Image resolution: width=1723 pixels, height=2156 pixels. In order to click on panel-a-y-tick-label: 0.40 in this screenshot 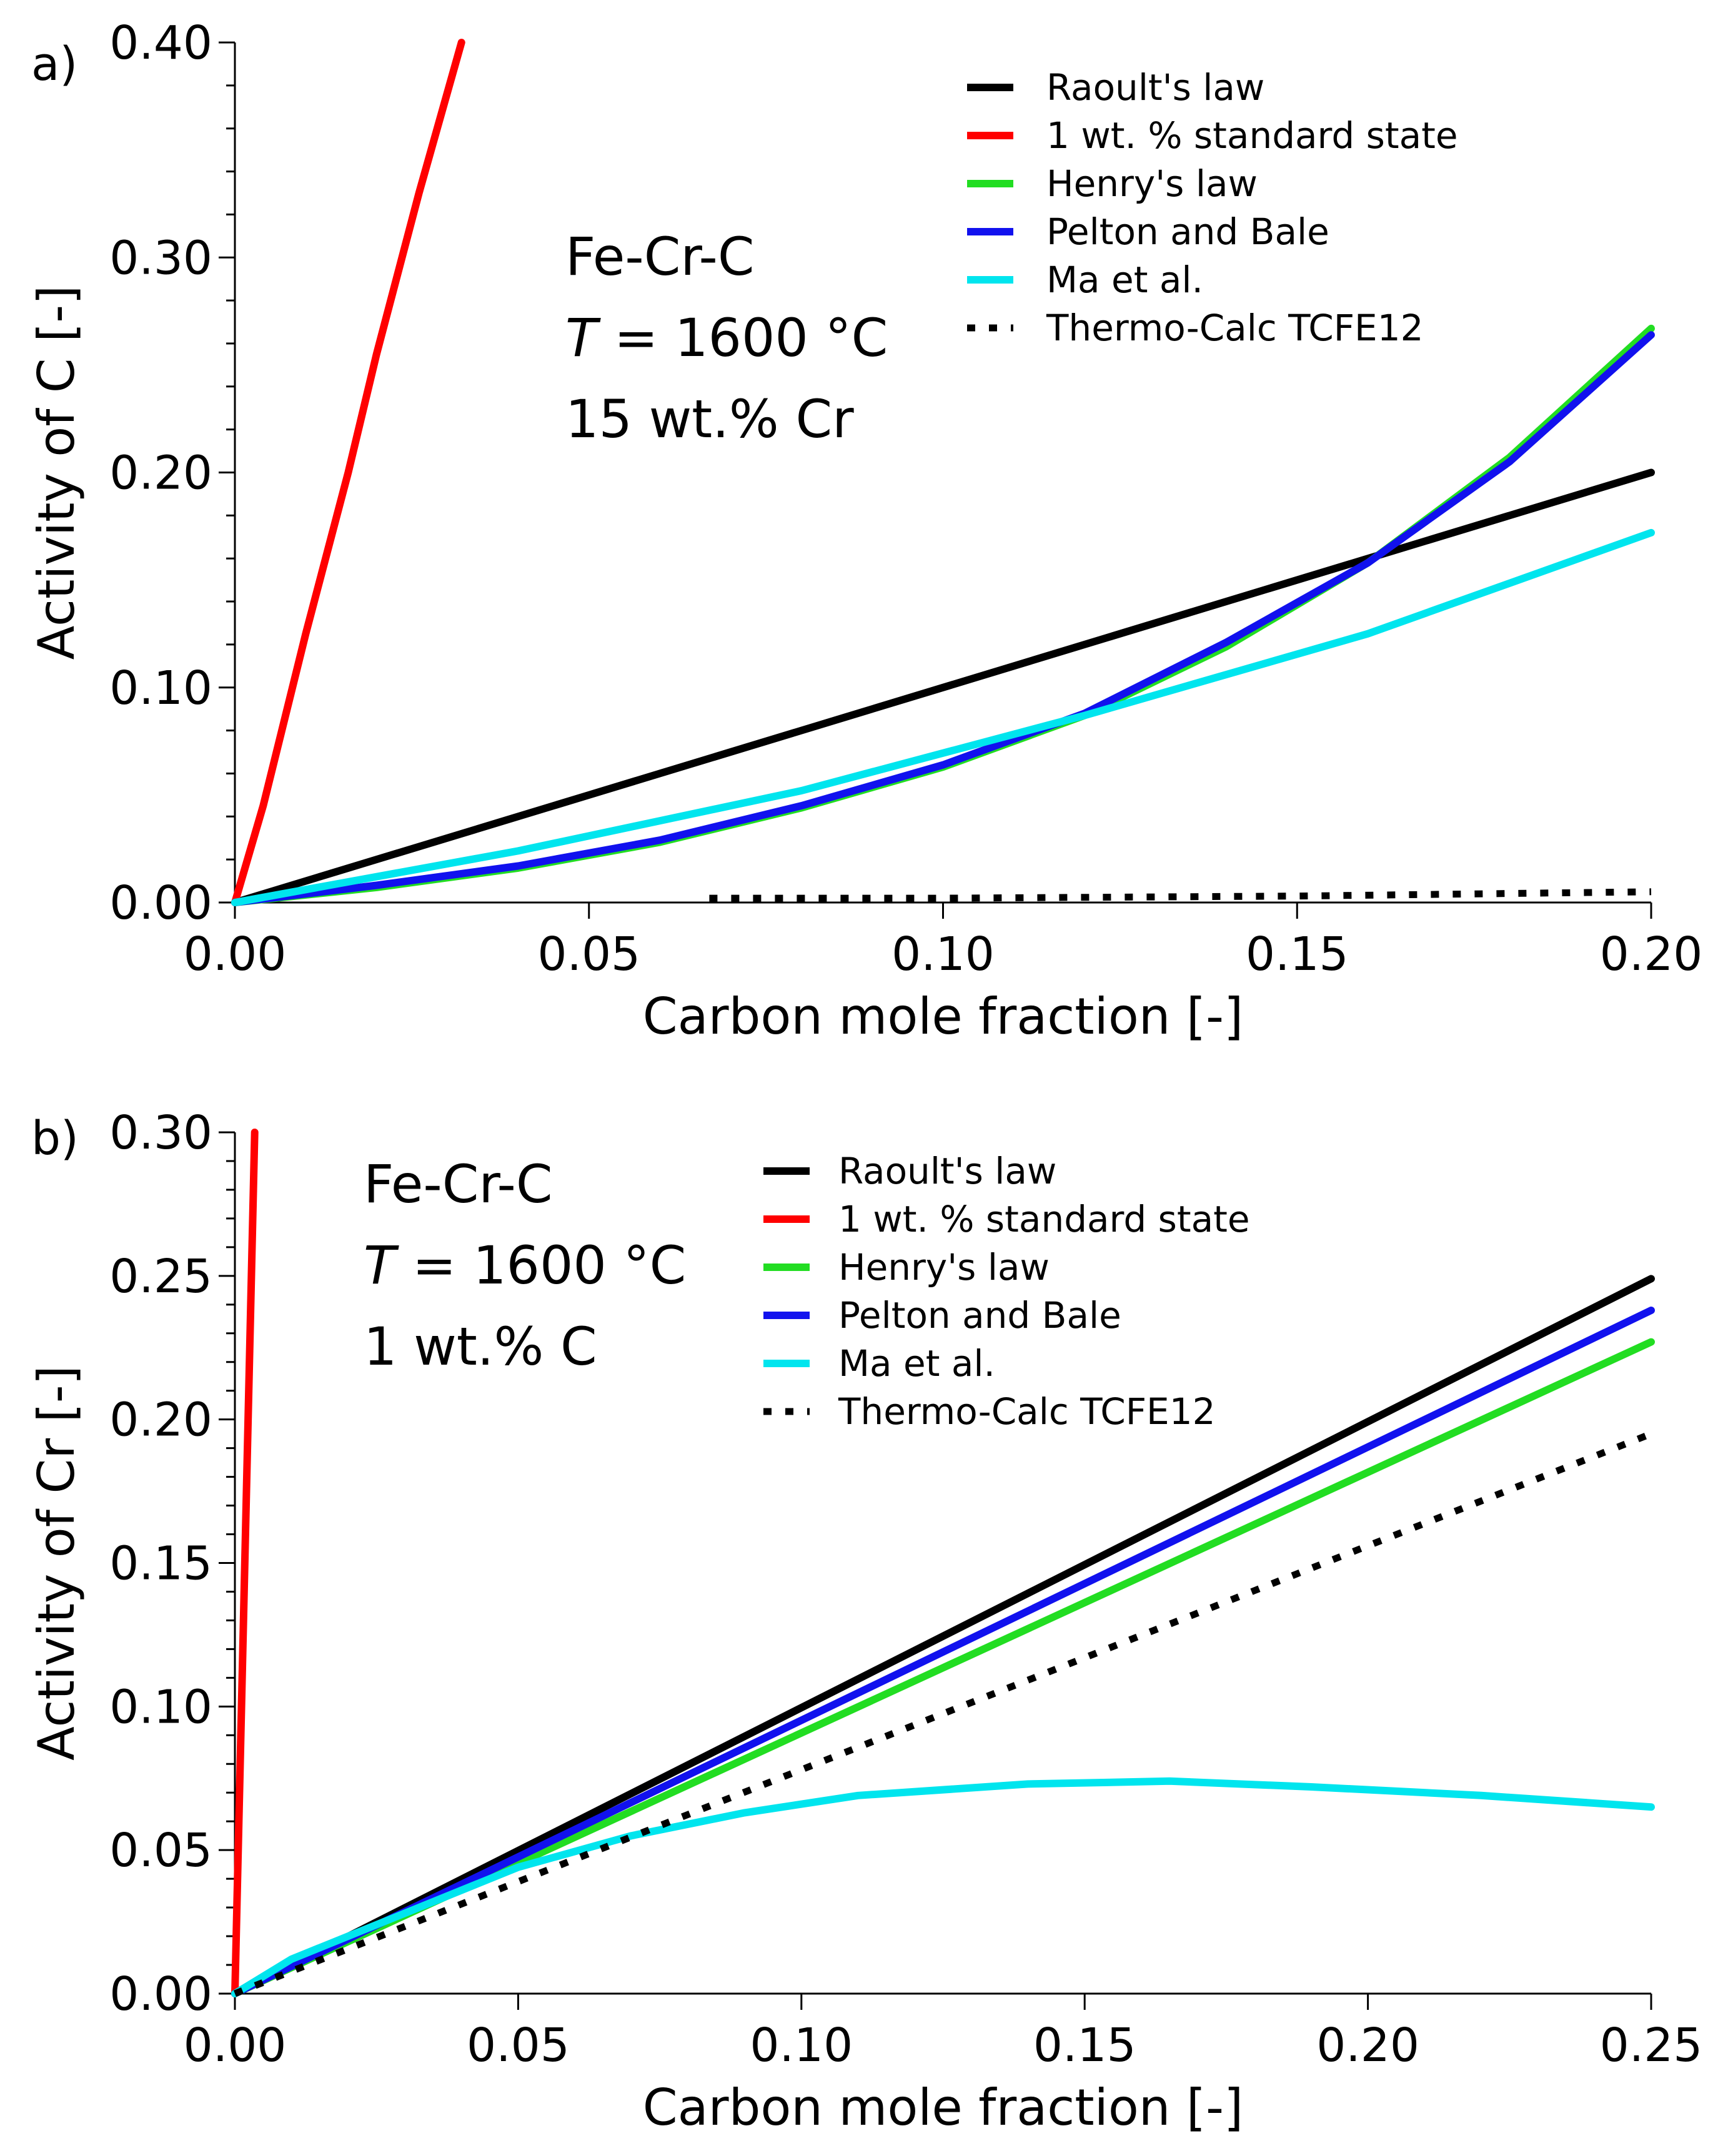, I will do `click(160, 43)`.